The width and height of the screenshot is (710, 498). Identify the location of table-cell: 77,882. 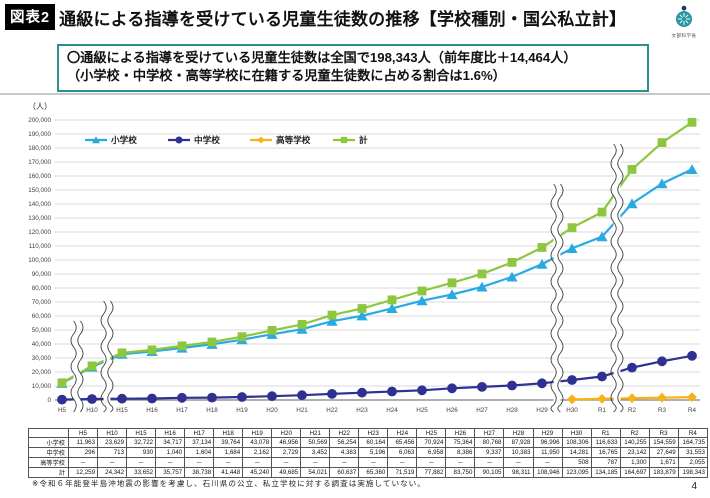
(431, 472).